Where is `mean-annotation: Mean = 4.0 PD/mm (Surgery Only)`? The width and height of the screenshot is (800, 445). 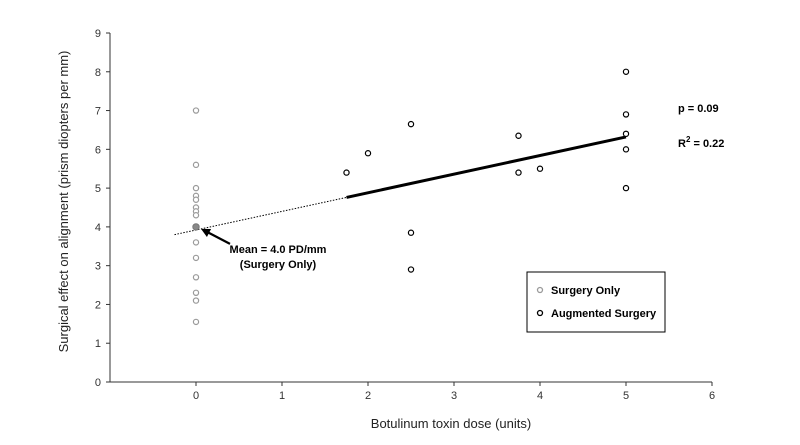 mean-annotation: Mean = 4.0 PD/mm (Surgery Only) is located at coordinates (264, 249).